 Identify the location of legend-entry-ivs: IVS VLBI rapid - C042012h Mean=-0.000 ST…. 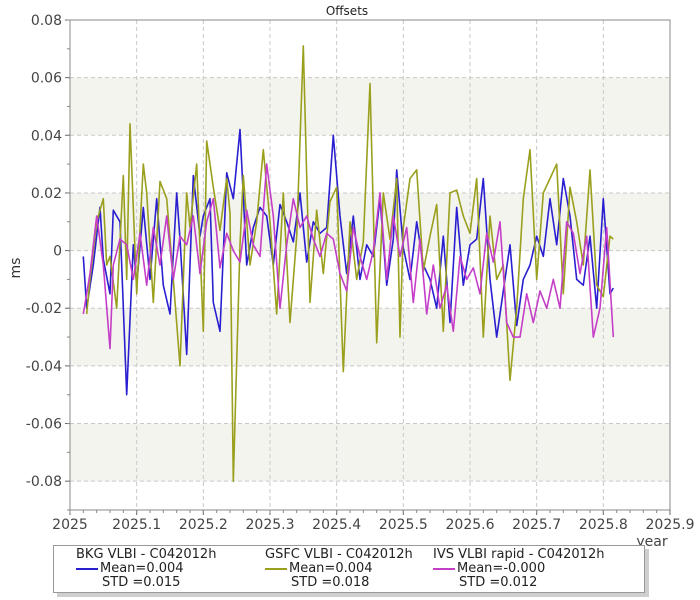
(518, 569).